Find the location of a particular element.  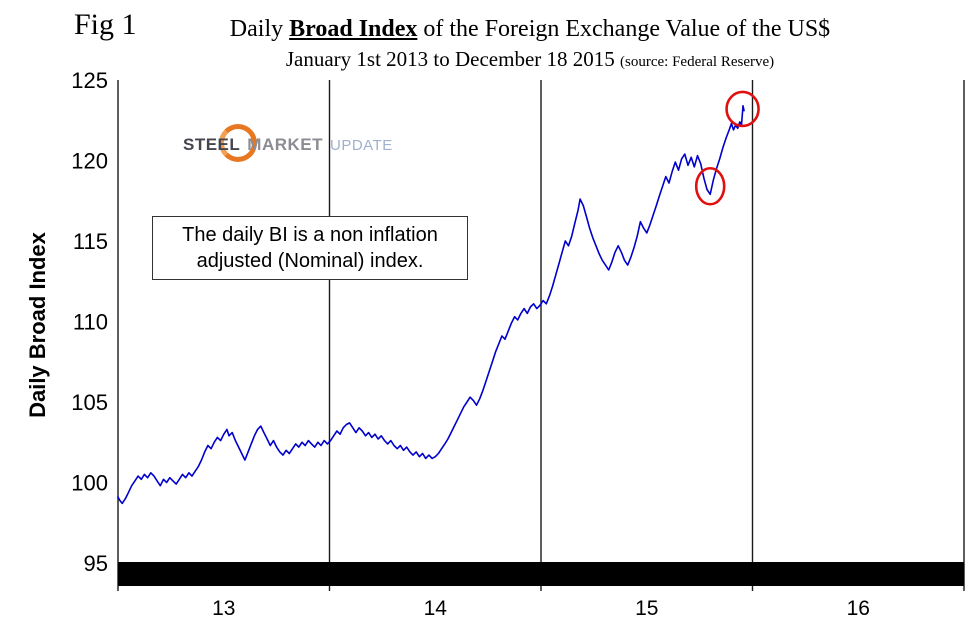

x-axis-bar is located at coordinates (541, 574).